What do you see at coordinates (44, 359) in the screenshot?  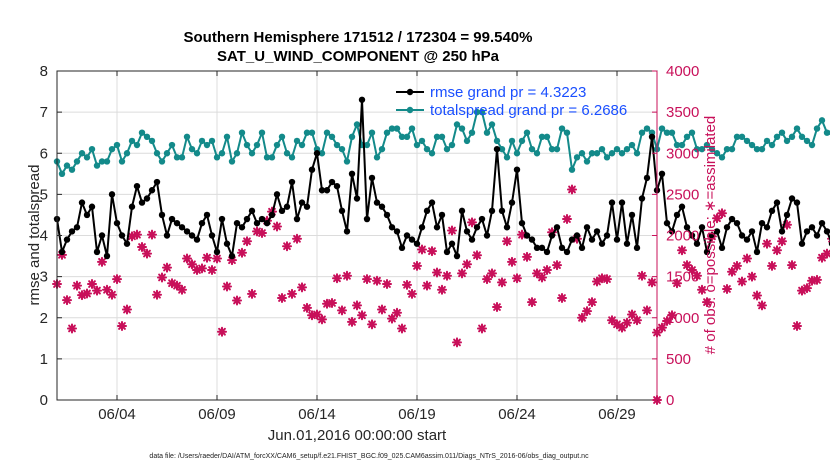 I see `y-tick-label: 1` at bounding box center [44, 359].